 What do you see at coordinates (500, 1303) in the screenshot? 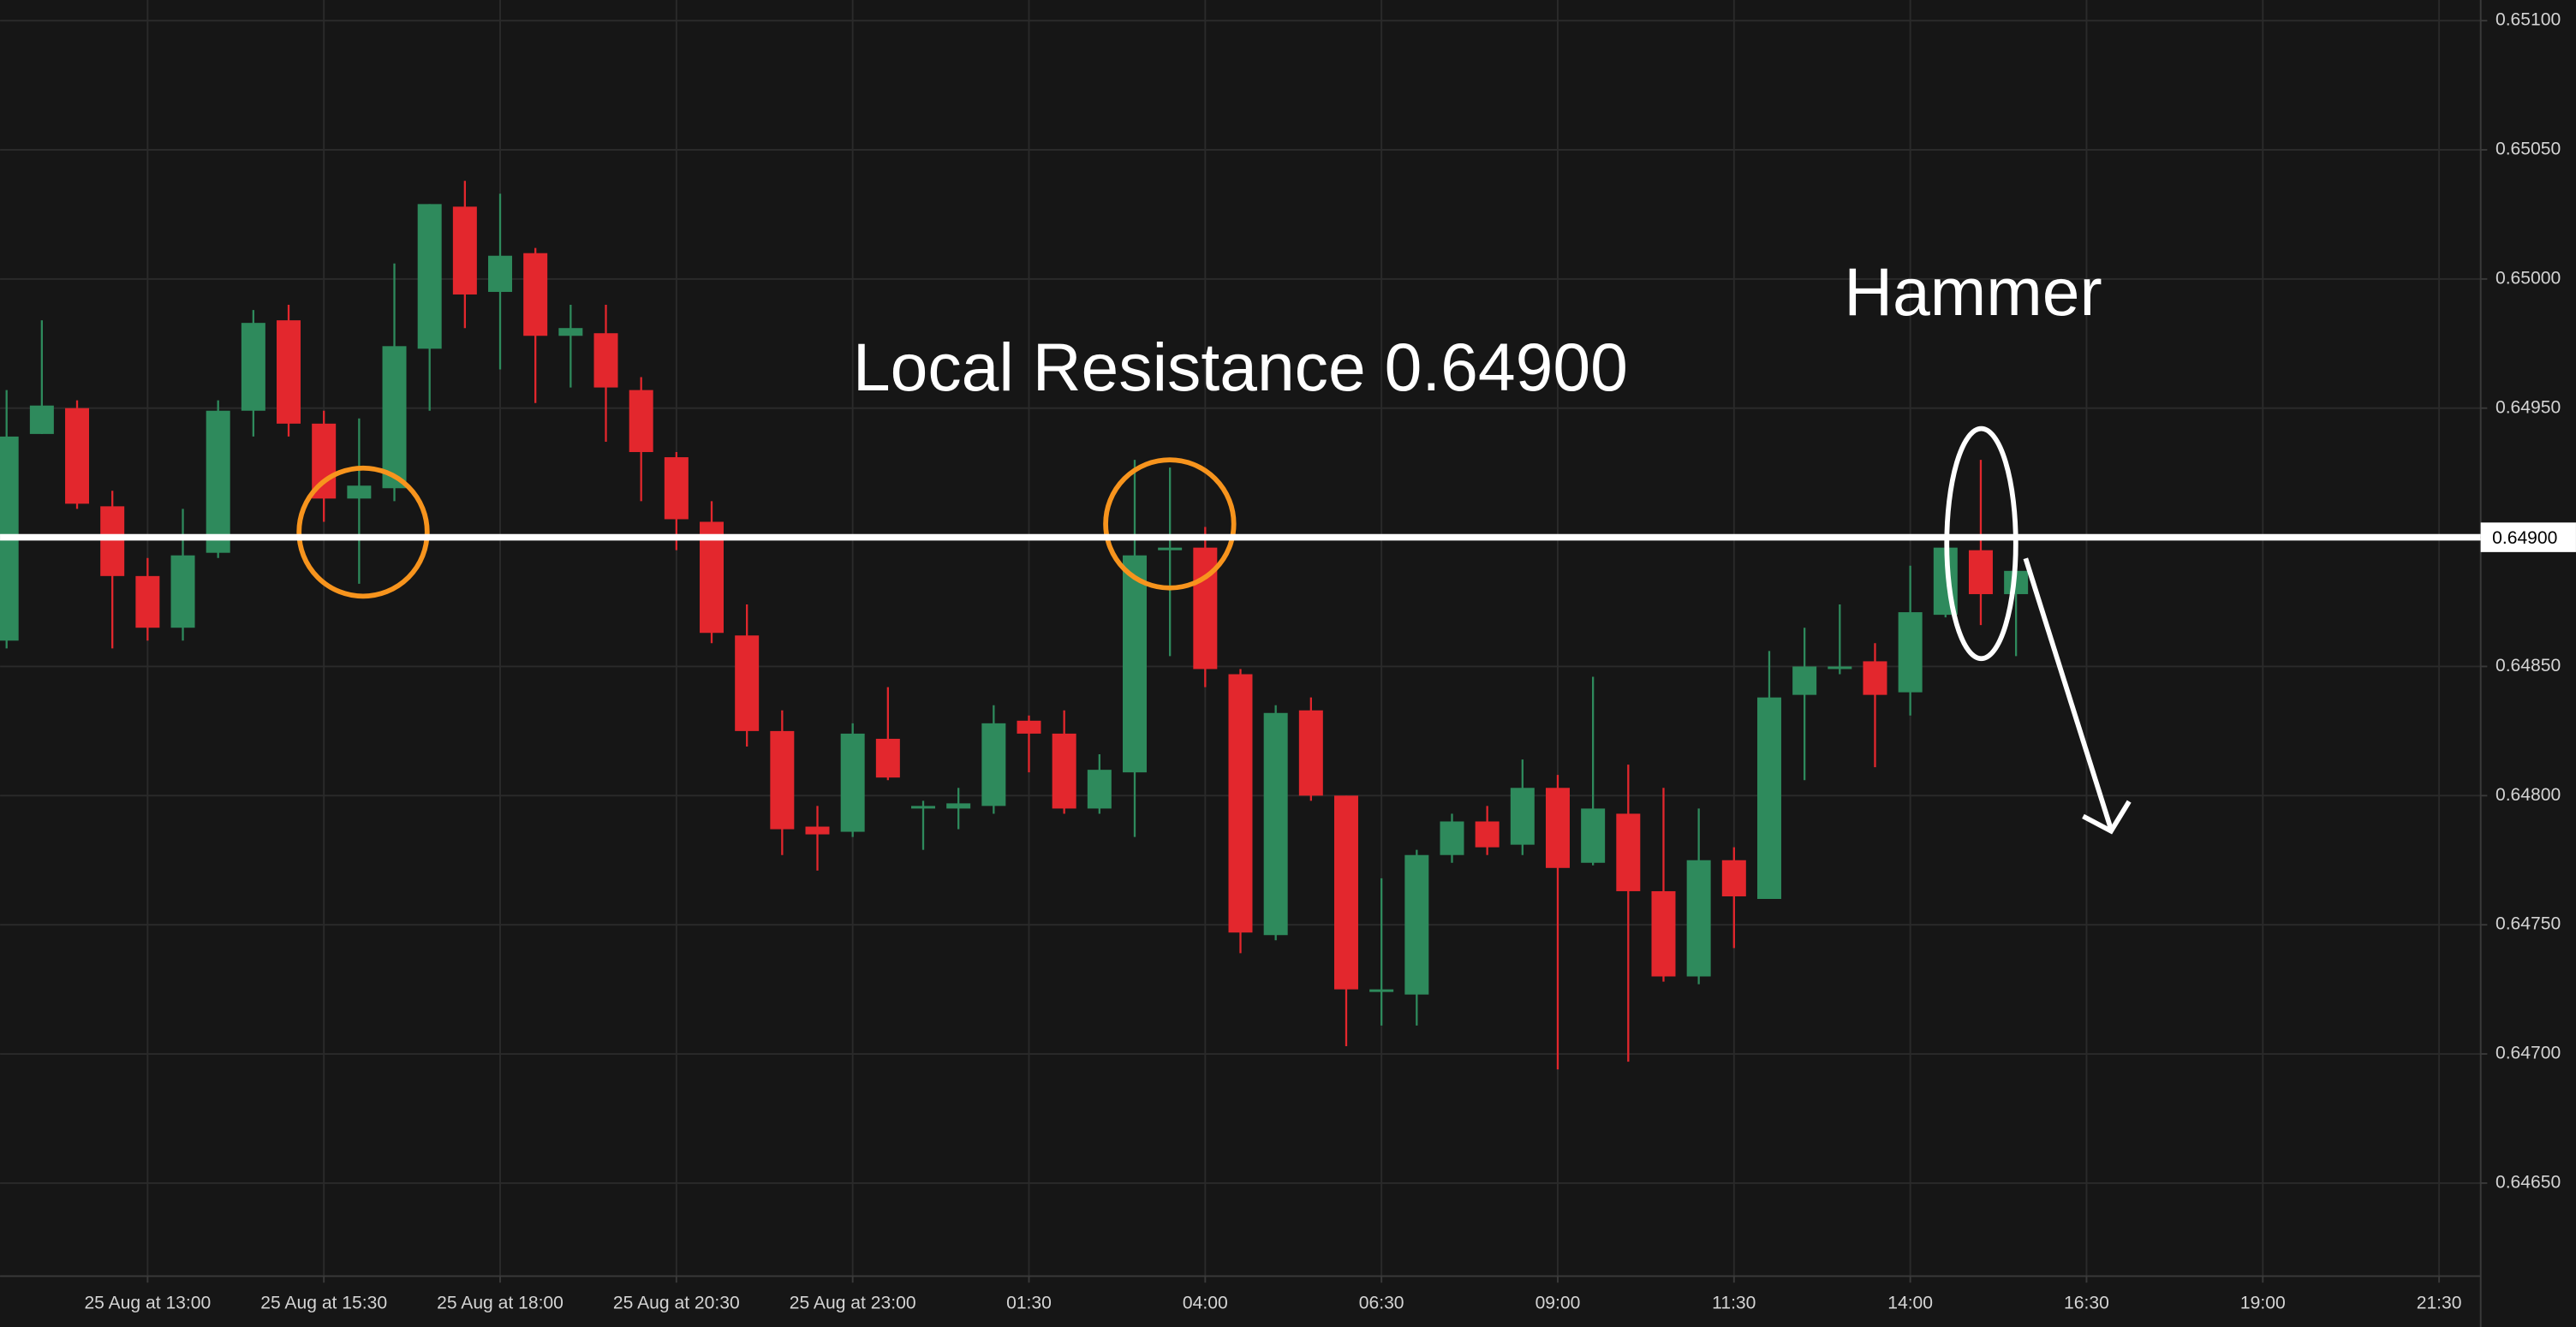
I see `x-tick-label: 25 Aug at 18:00` at bounding box center [500, 1303].